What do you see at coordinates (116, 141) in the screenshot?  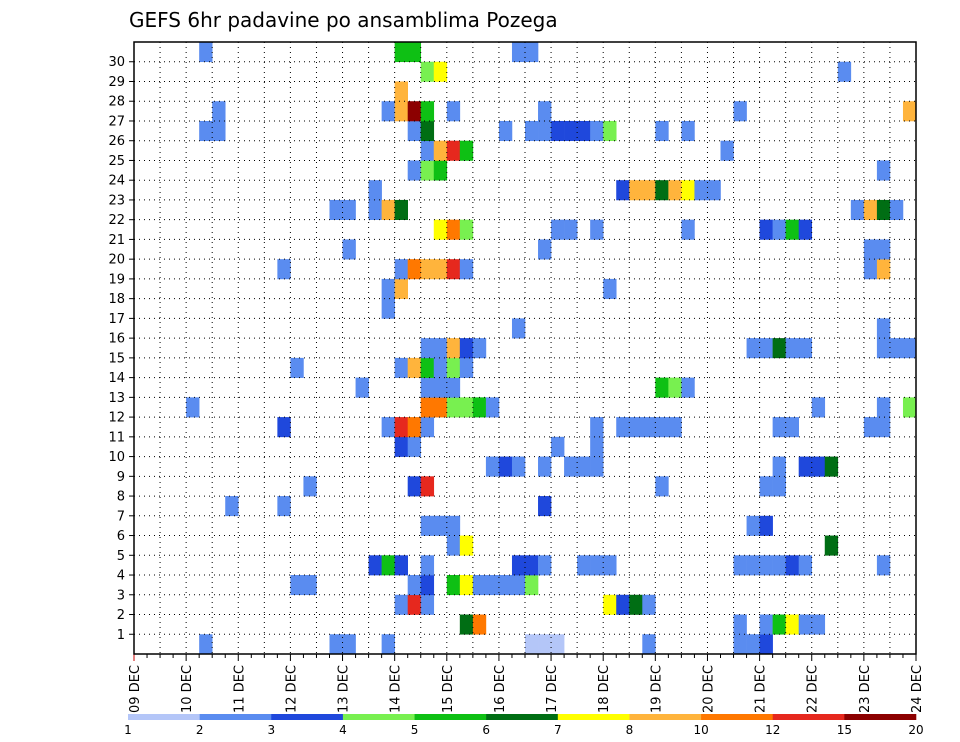 I see `y-tick-label: 26` at bounding box center [116, 141].